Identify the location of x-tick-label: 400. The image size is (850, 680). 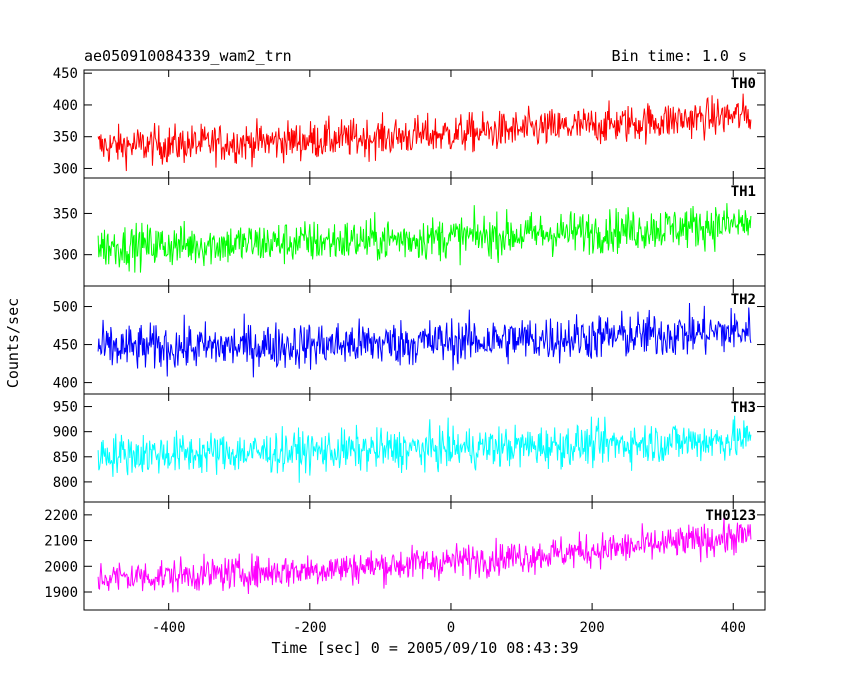
(733, 628).